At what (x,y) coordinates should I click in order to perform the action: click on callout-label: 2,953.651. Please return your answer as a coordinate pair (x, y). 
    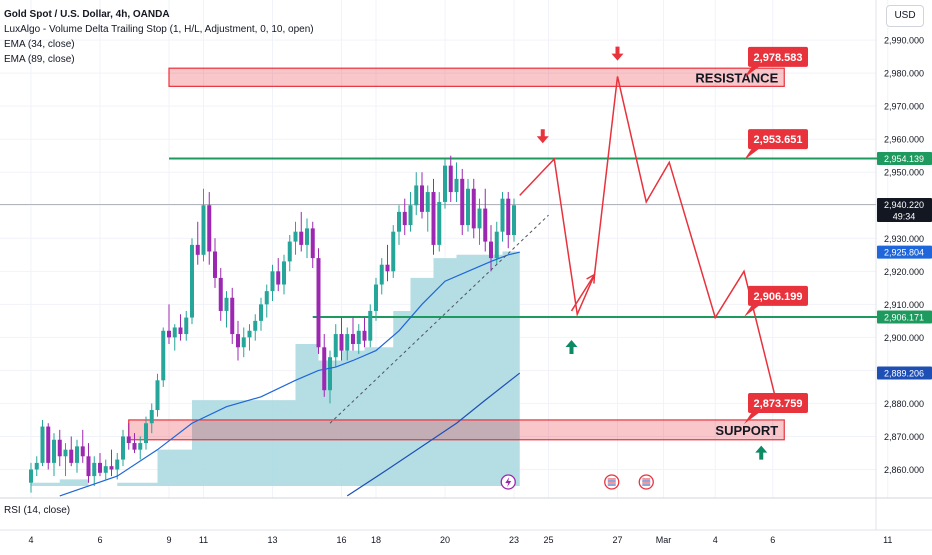
    Looking at the image, I should click on (778, 140).